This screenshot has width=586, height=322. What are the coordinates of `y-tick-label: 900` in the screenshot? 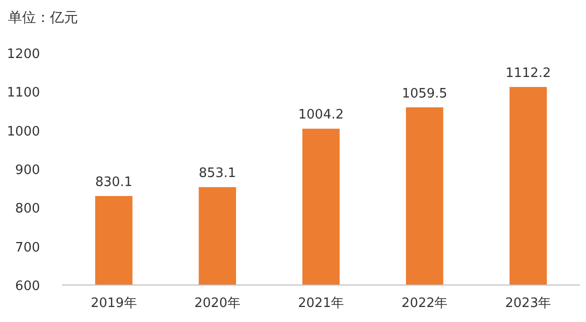 It's located at (27, 170).